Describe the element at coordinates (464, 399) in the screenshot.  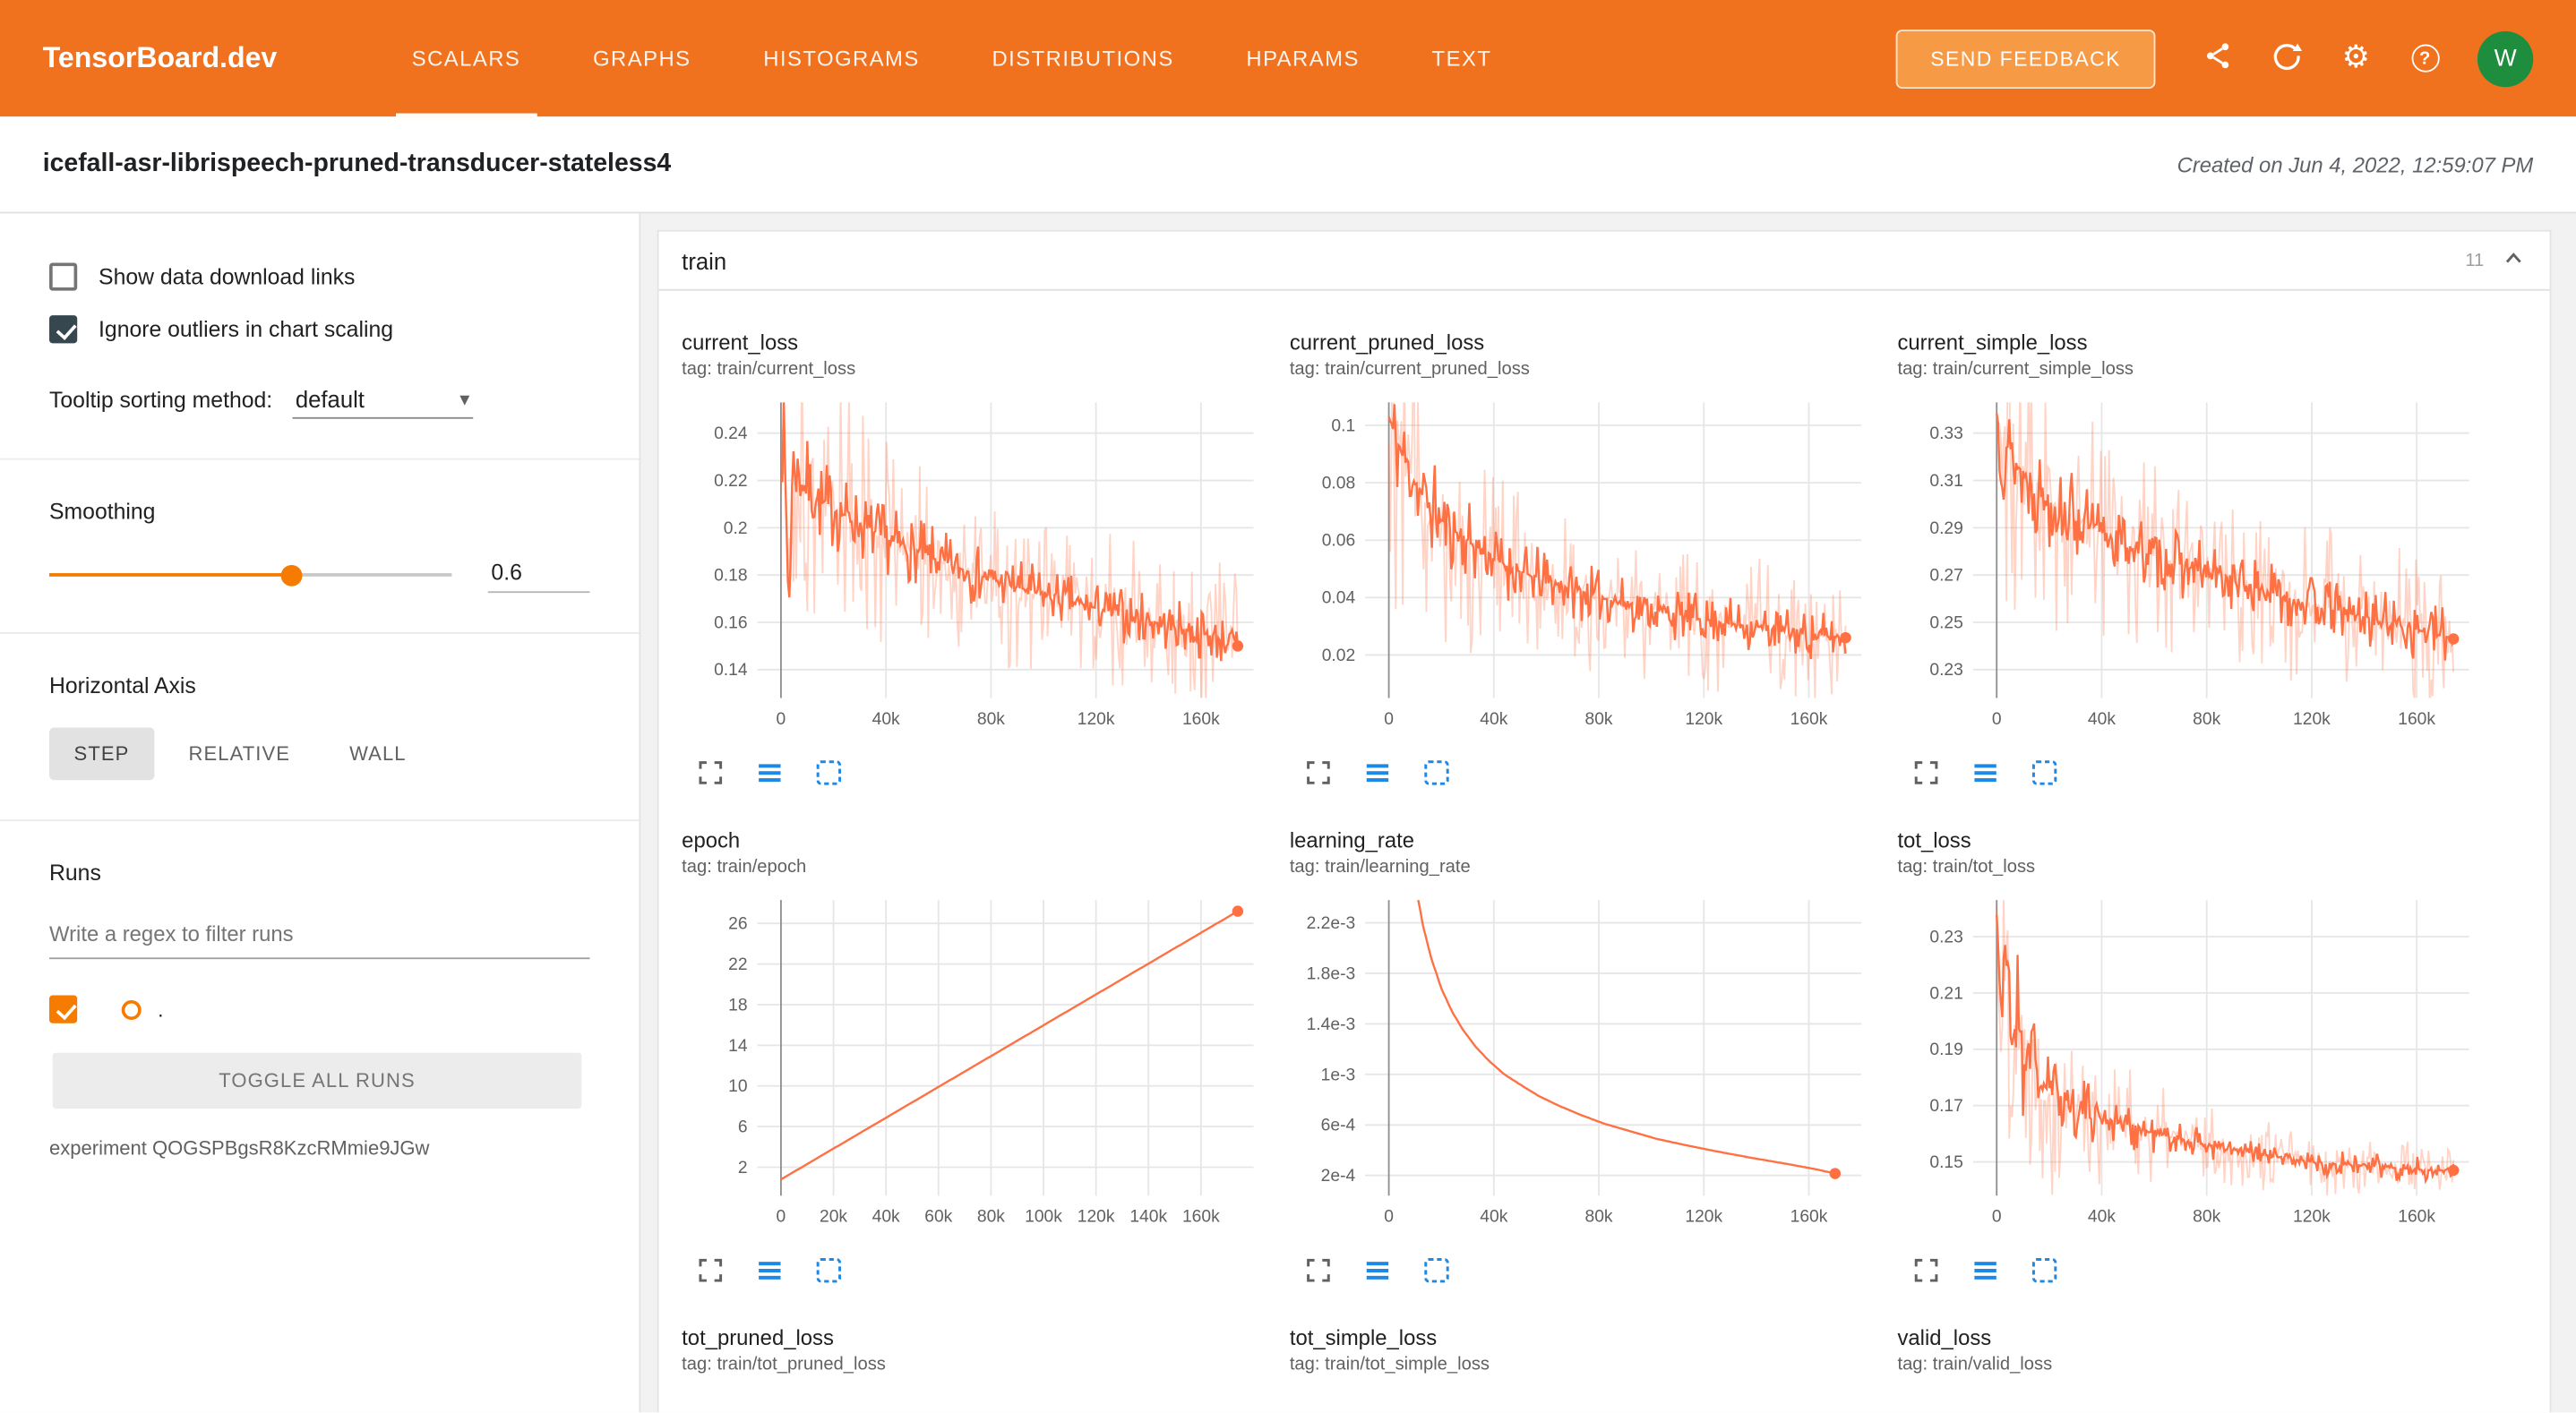
I see `chevron-down-icon: ▾` at that location.